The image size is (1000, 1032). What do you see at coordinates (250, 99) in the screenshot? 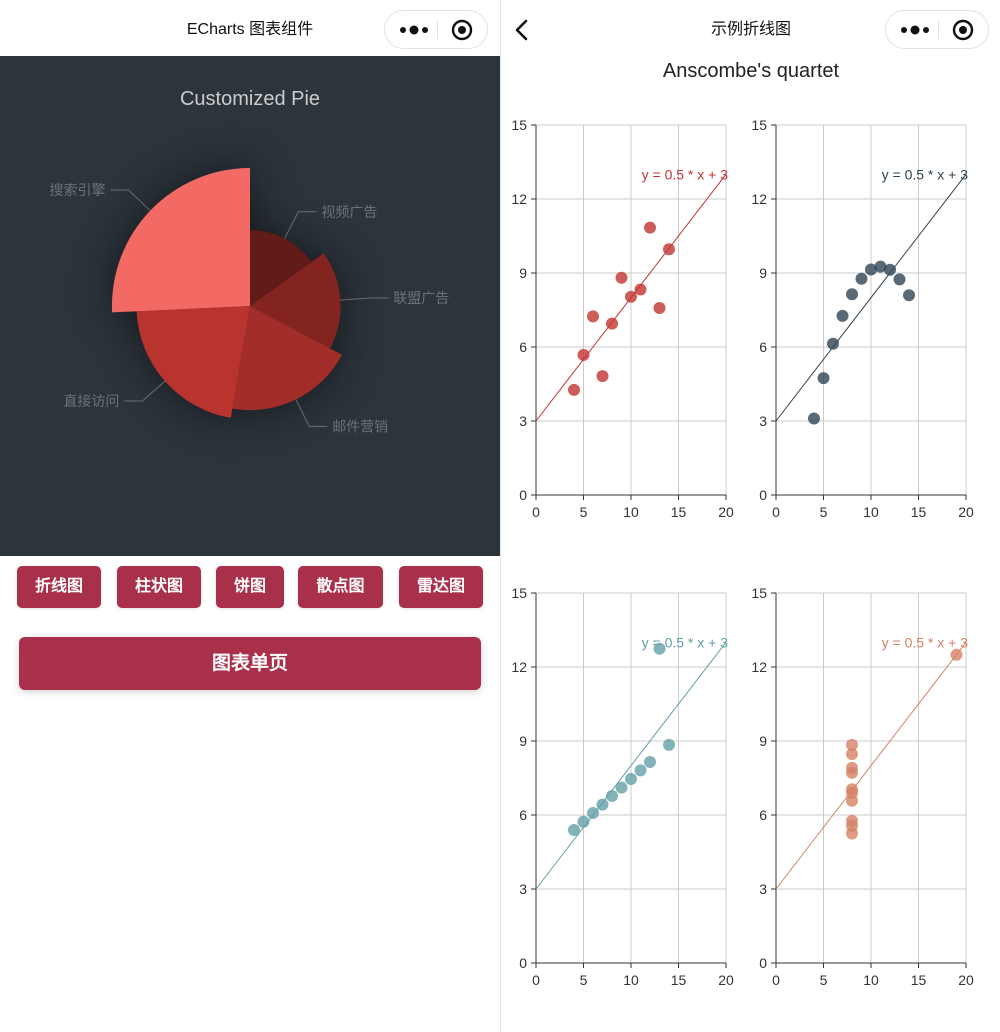
I see `pie-chart-title: Customized Pie` at bounding box center [250, 99].